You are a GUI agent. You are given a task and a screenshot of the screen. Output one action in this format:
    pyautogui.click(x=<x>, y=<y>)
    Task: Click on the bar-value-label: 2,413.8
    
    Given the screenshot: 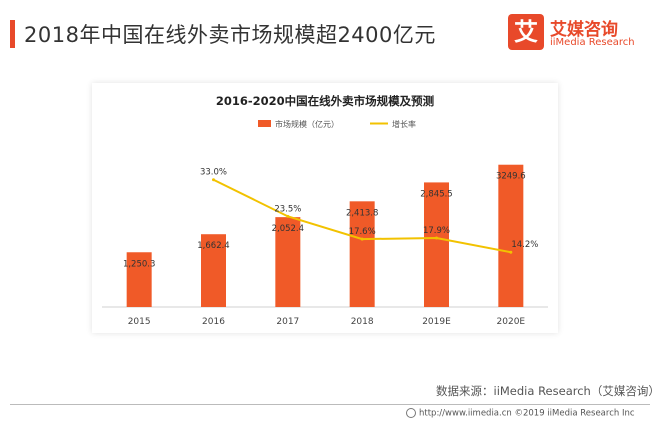 What is the action you would take?
    pyautogui.click(x=362, y=213)
    